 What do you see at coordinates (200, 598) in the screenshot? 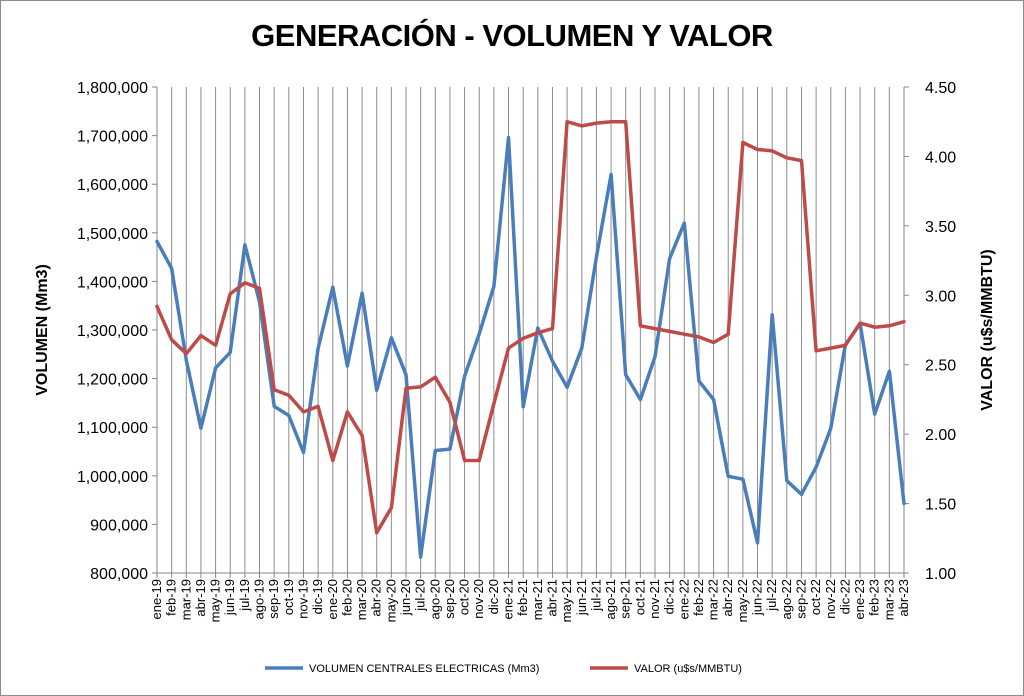
I see `x-tick-label: abr-19` at bounding box center [200, 598].